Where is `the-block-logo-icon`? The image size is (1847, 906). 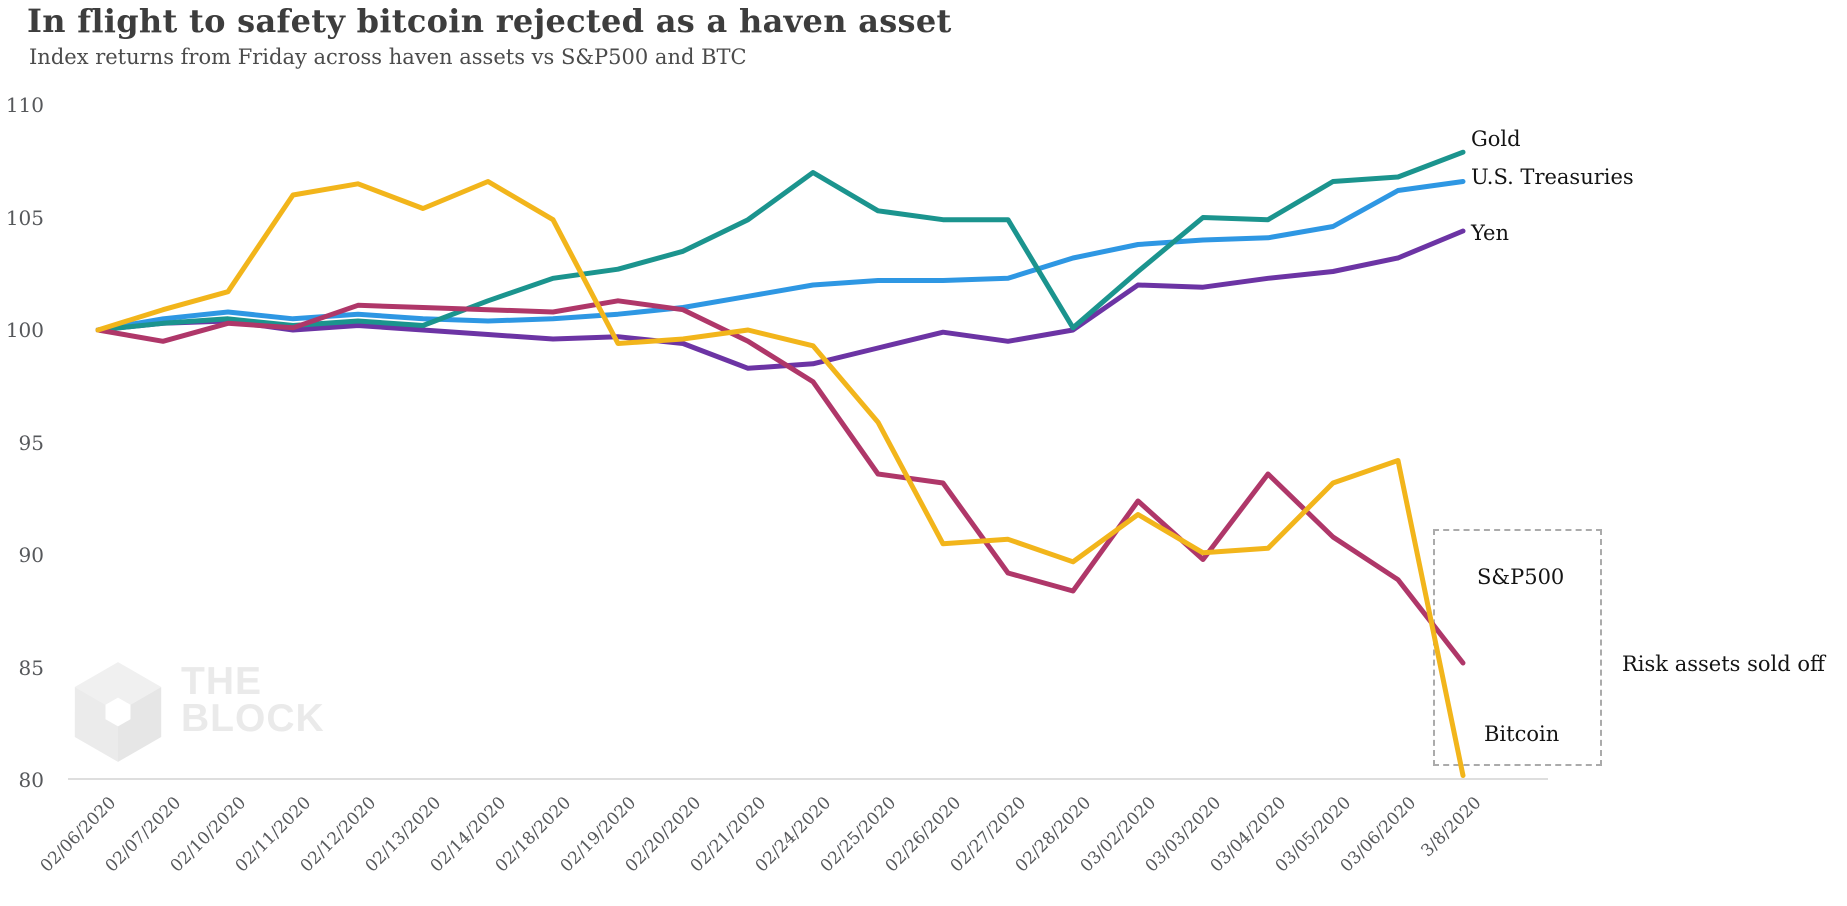 the-block-logo-icon is located at coordinates (118, 712).